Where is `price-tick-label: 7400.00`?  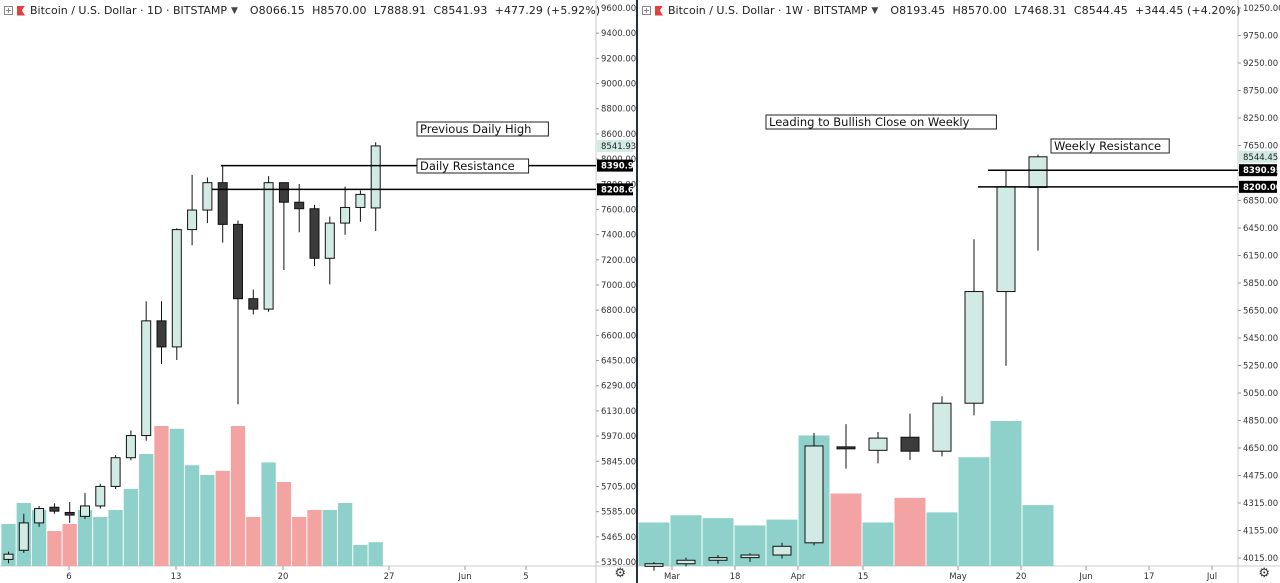
price-tick-label: 7400.00 is located at coordinates (618, 236).